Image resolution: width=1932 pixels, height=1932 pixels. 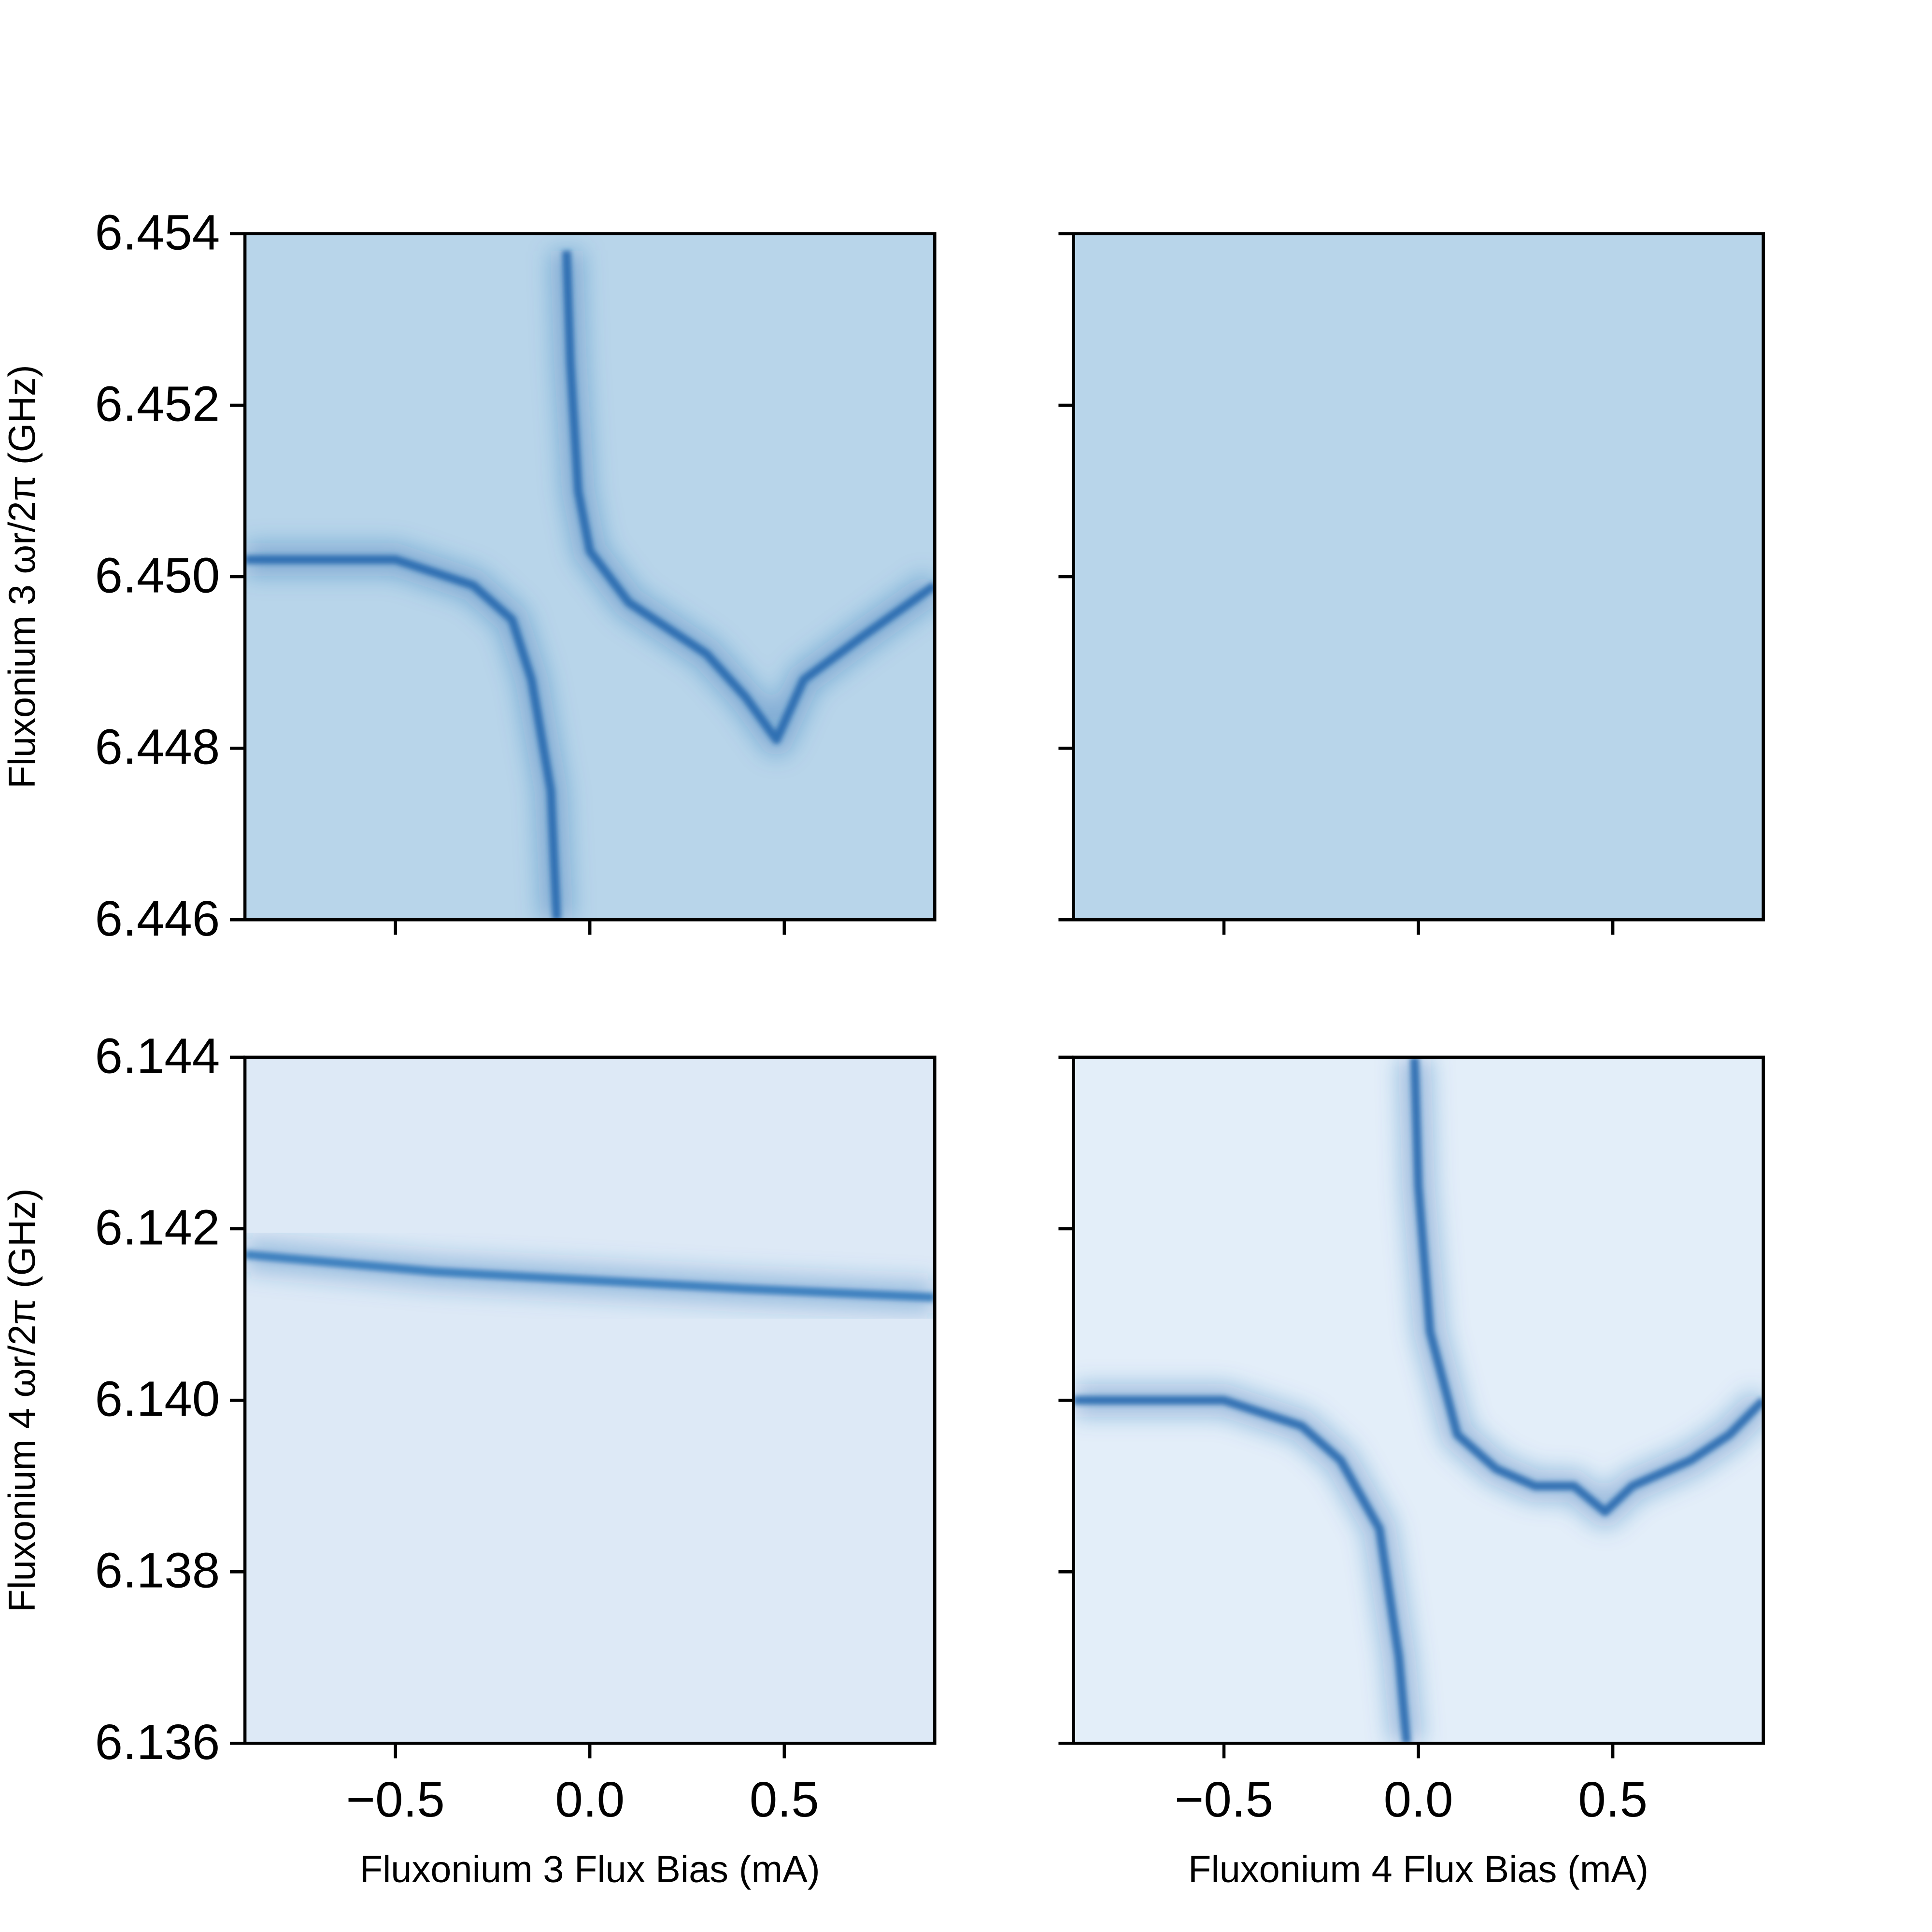 What do you see at coordinates (157, 1227) in the screenshot?
I see `y-tick-label: 6.142` at bounding box center [157, 1227].